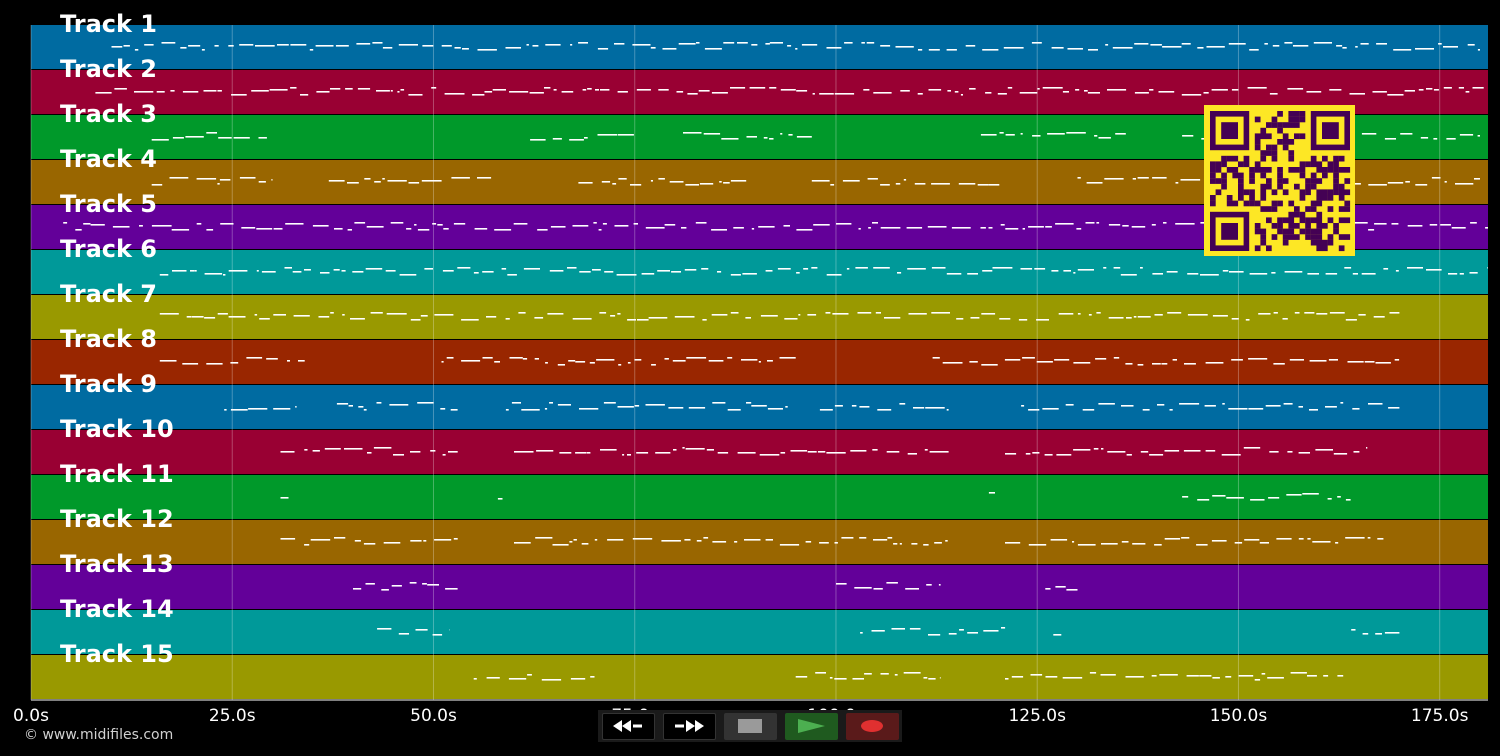  I want to click on rewind-button, so click(628, 726).